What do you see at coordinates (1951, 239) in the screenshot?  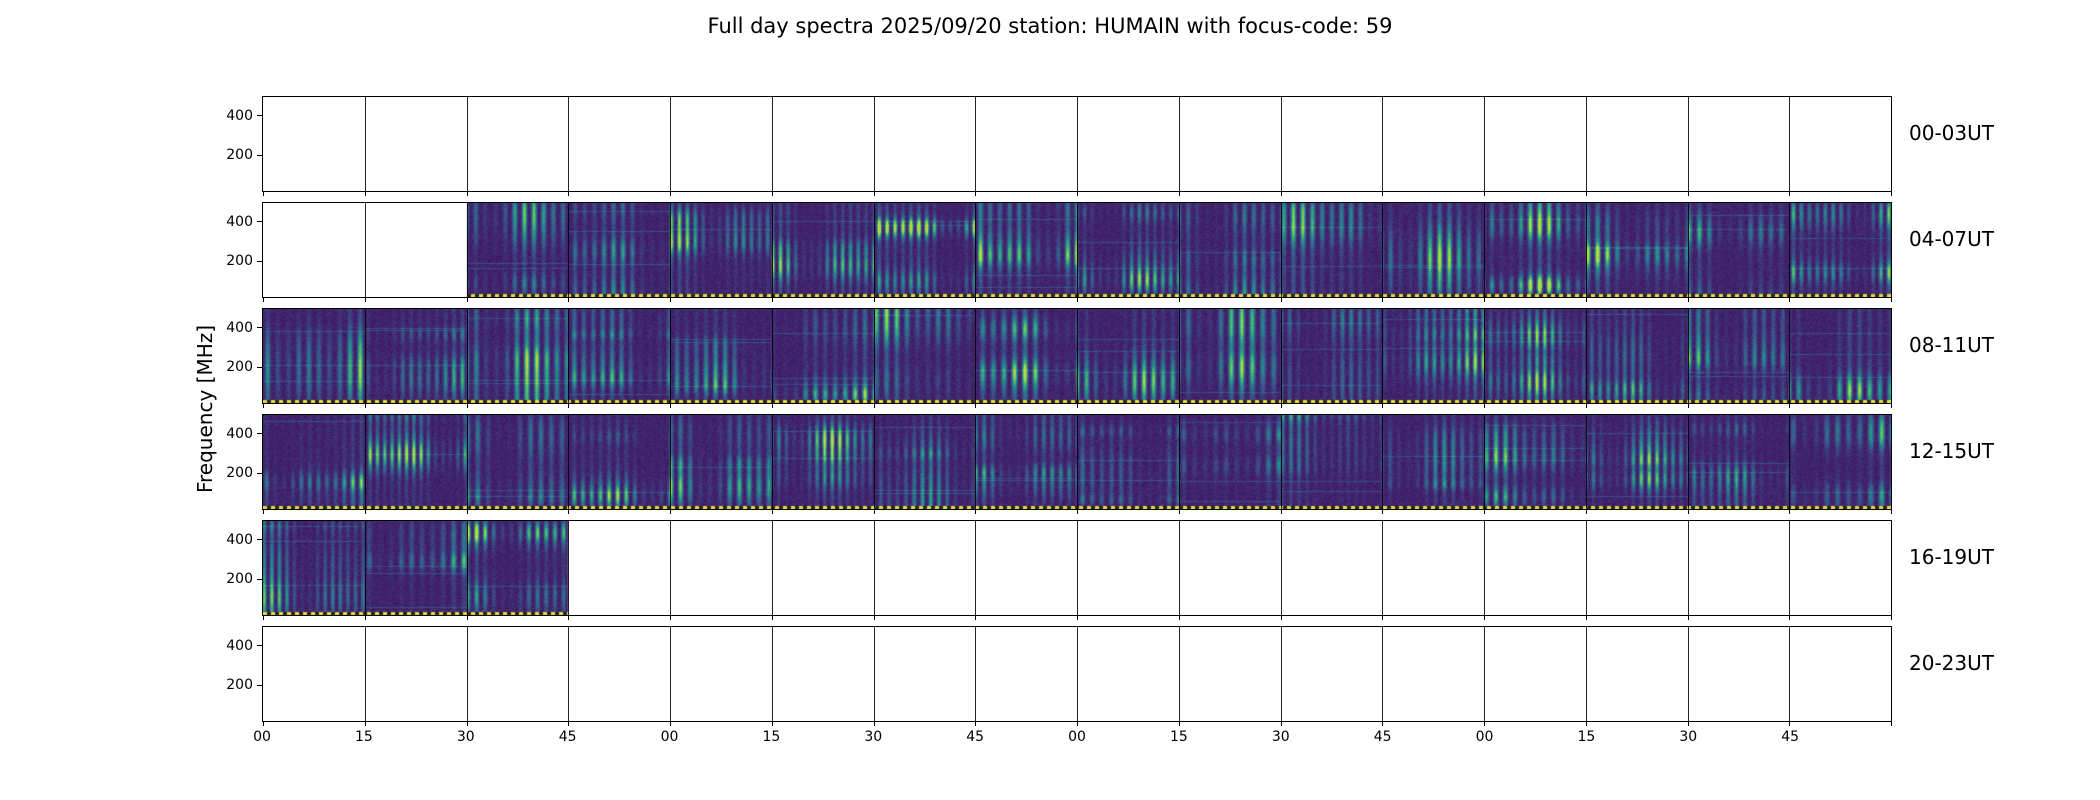 I see `row-time-label: 04-07UT` at bounding box center [1951, 239].